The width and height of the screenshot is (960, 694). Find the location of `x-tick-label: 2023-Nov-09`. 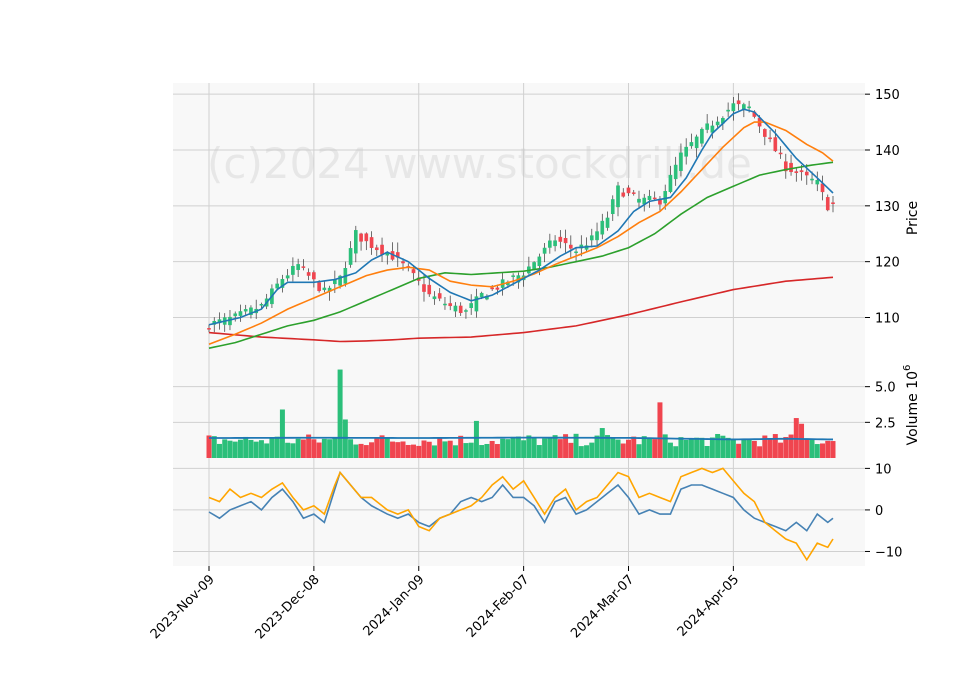

x-tick-label: 2023-Nov-09 is located at coordinates (183, 607).